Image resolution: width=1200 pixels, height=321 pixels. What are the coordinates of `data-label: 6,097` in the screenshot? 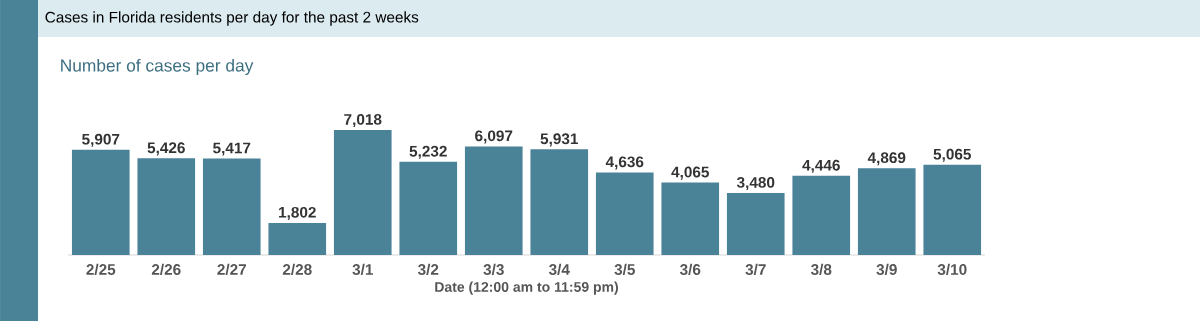 It's located at (494, 137).